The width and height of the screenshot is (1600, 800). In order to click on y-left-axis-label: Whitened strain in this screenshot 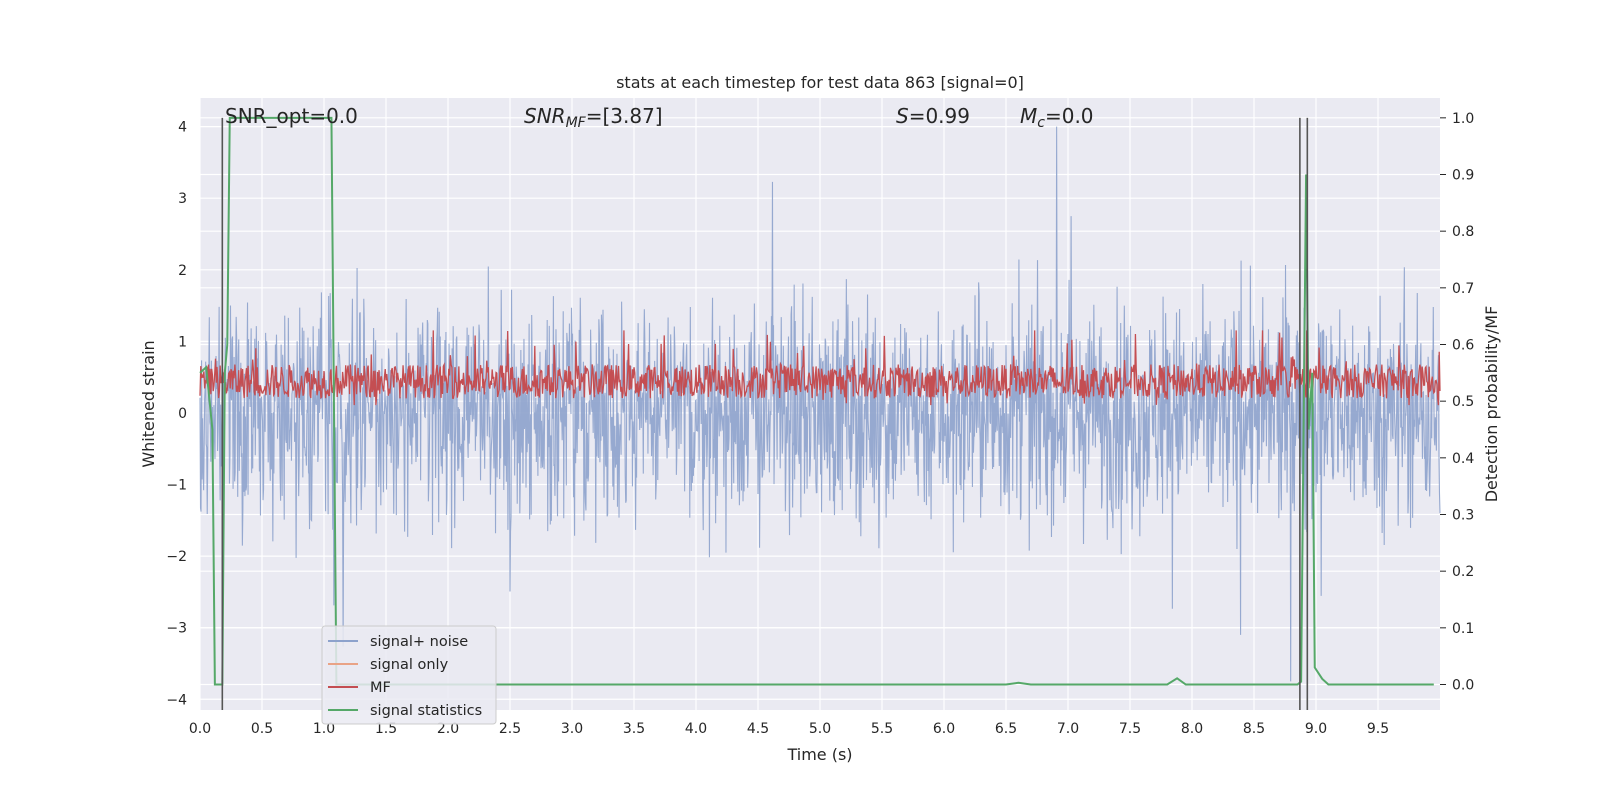, I will do `click(148, 403)`.